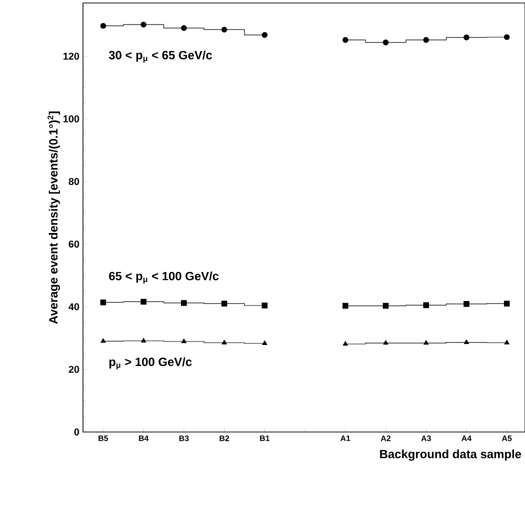 The height and width of the screenshot is (505, 525). What do you see at coordinates (451, 455) in the screenshot?
I see `x-axis-title: Background data sample` at bounding box center [451, 455].